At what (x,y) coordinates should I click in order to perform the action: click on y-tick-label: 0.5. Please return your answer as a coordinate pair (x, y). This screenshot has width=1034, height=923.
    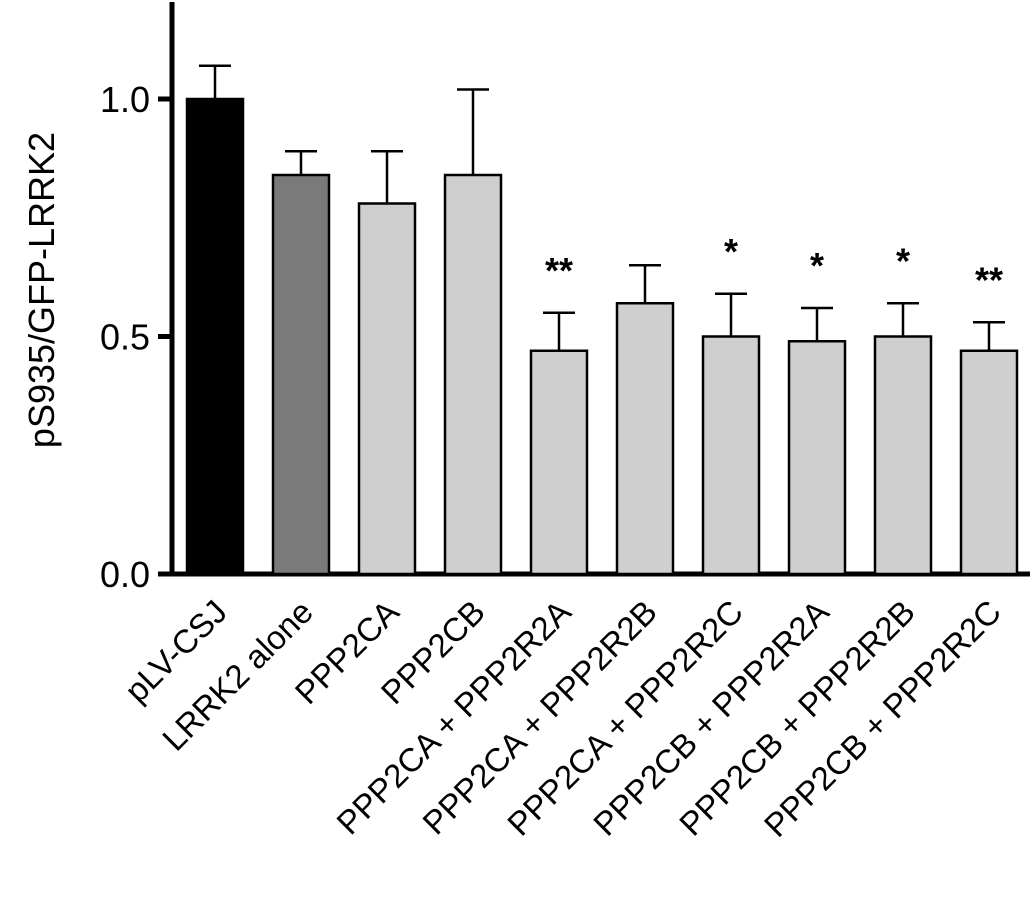
    Looking at the image, I should click on (125, 337).